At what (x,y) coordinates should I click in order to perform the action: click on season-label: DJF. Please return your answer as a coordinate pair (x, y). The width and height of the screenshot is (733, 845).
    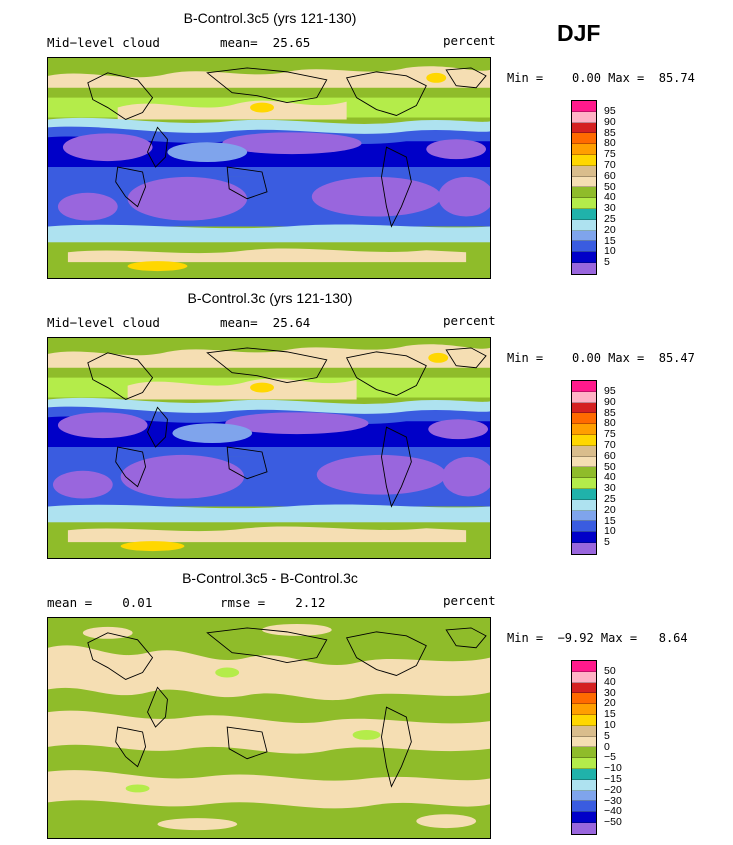
    Looking at the image, I should click on (579, 33).